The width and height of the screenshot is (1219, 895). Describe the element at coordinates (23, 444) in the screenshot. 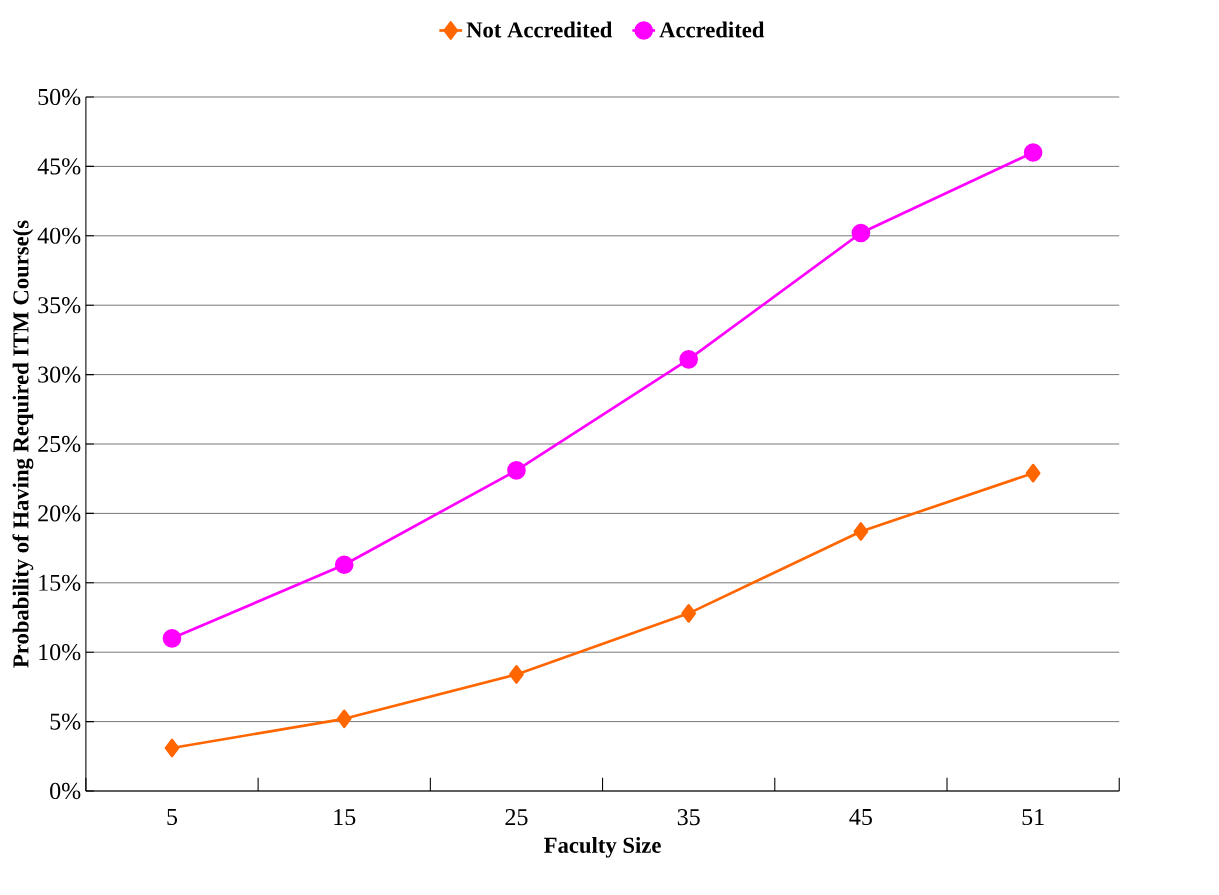

I see `y-axis-title: Probability of Having Required ITM Course(s` at that location.